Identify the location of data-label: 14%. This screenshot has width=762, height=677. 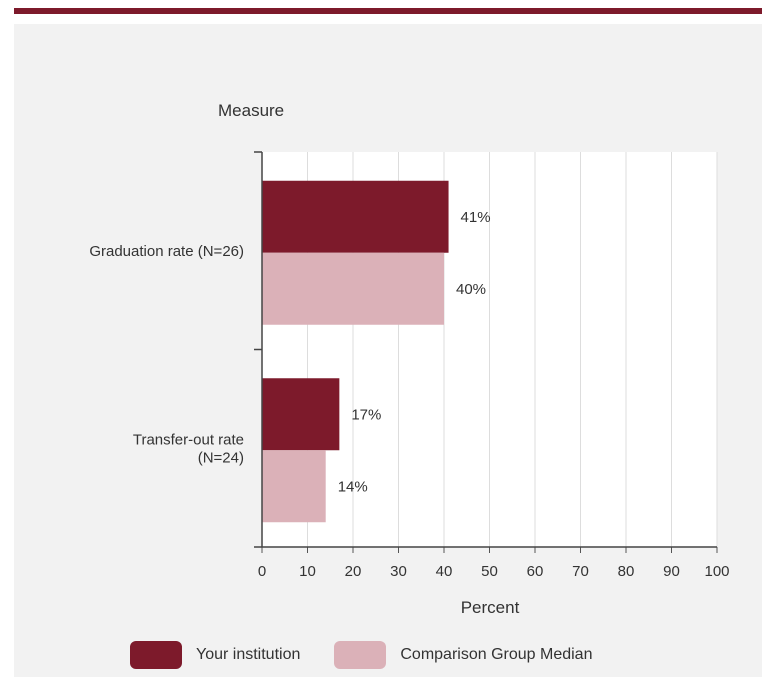
(353, 486).